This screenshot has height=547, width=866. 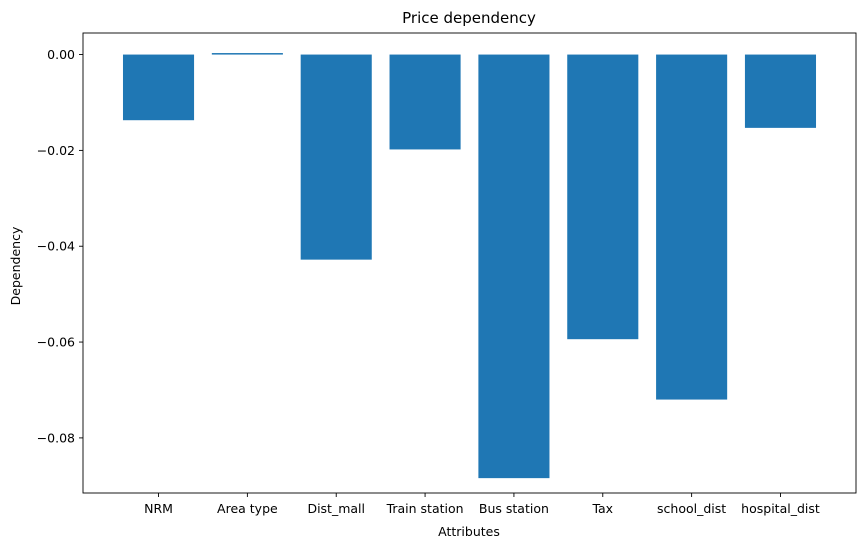 I want to click on y-tick-label: −0.02, so click(x=56, y=150).